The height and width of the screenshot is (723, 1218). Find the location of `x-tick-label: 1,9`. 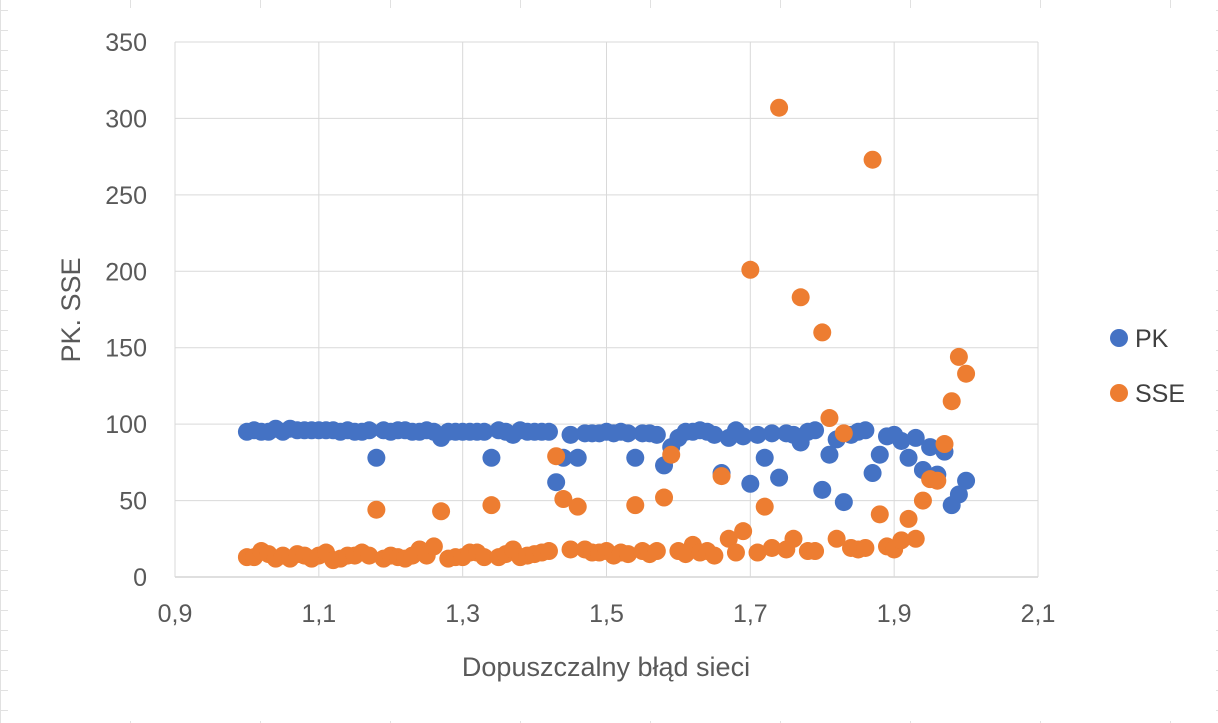

x-tick-label: 1,9 is located at coordinates (894, 614).